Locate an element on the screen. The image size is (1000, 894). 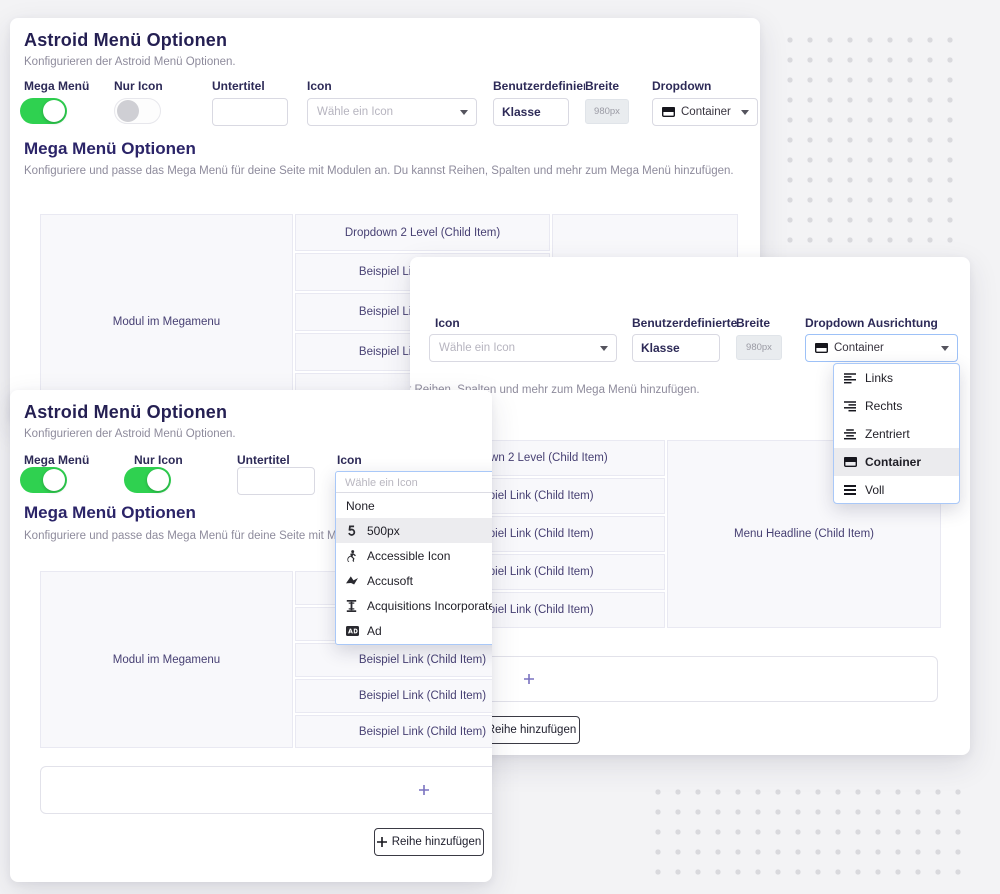
menu-option-label: Container is located at coordinates (893, 462).